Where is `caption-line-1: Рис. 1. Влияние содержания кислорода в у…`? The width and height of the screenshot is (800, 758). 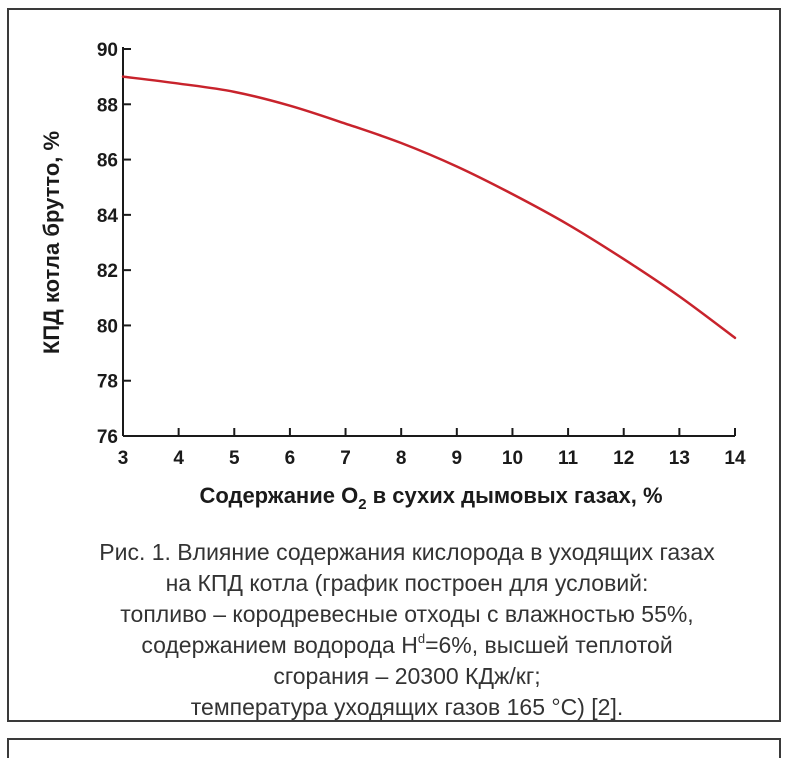
caption-line-1: Рис. 1. Влияние содержания кислорода в у… is located at coordinates (407, 552).